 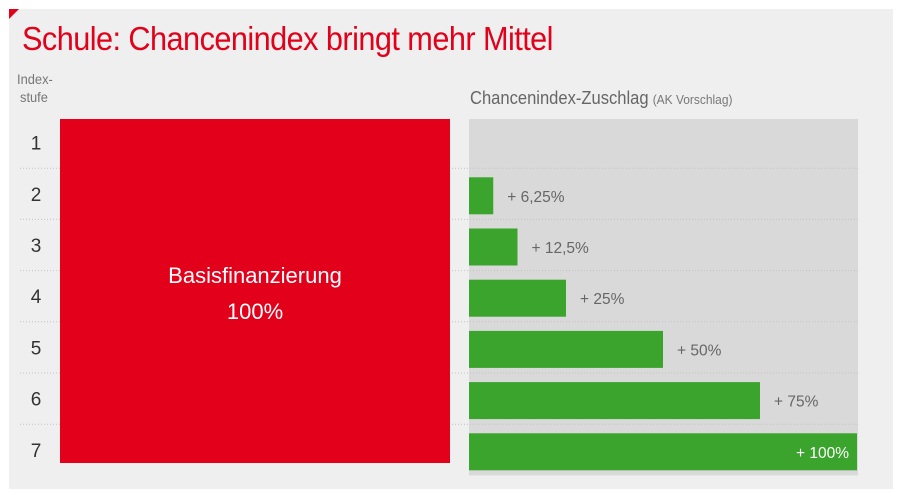 I want to click on zuschlag-value-label: + 50%, so click(x=699, y=350).